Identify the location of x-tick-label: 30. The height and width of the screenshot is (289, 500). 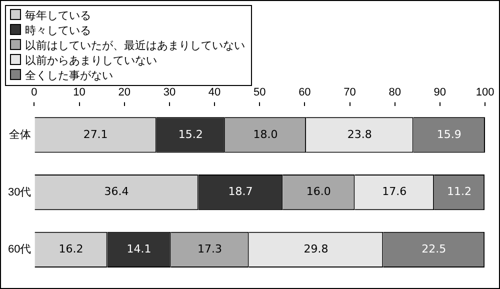
(169, 92).